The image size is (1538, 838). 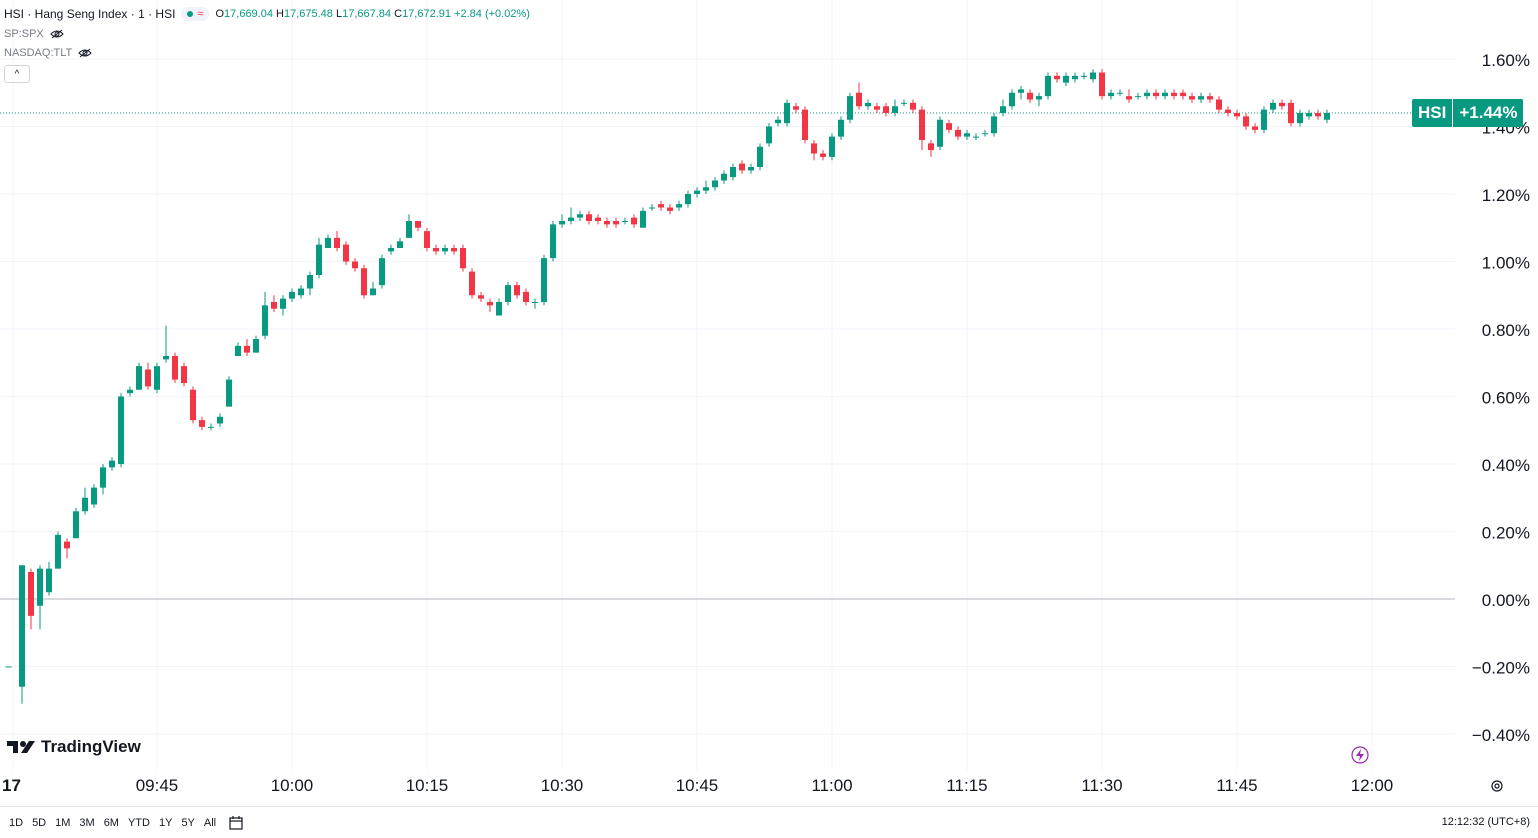 I want to click on y-tick-label: 0.60%, so click(x=1506, y=398).